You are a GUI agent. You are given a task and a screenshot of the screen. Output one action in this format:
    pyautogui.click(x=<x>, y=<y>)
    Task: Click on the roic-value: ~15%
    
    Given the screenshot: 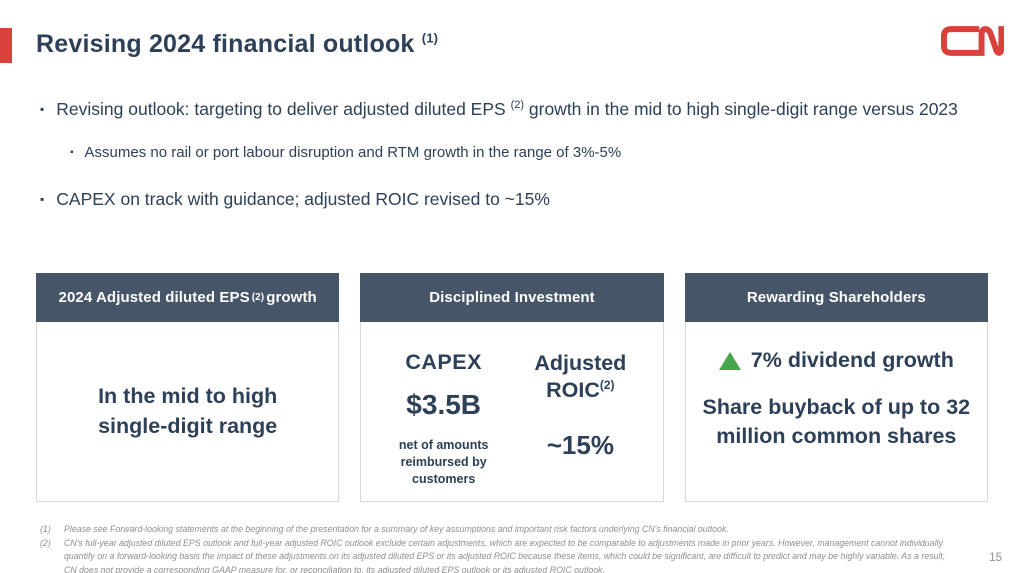 What is the action you would take?
    pyautogui.click(x=580, y=444)
    